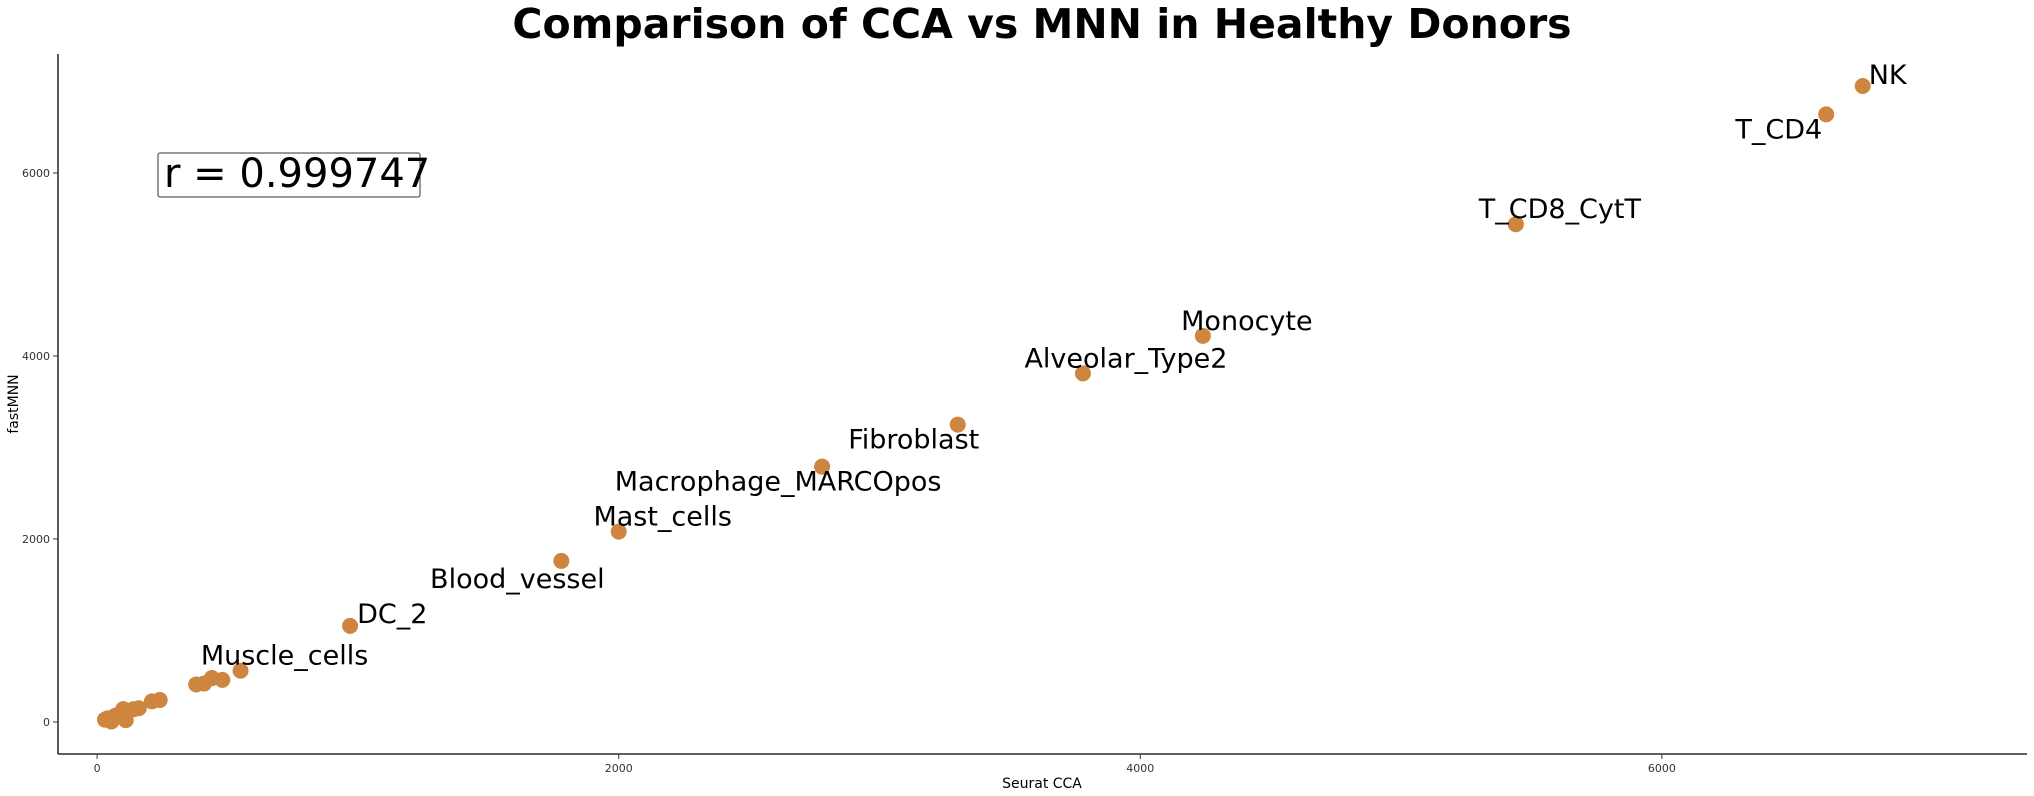 The image size is (2034, 796). Describe the element at coordinates (289, 175) in the screenshot. I see `annotation-box` at that location.